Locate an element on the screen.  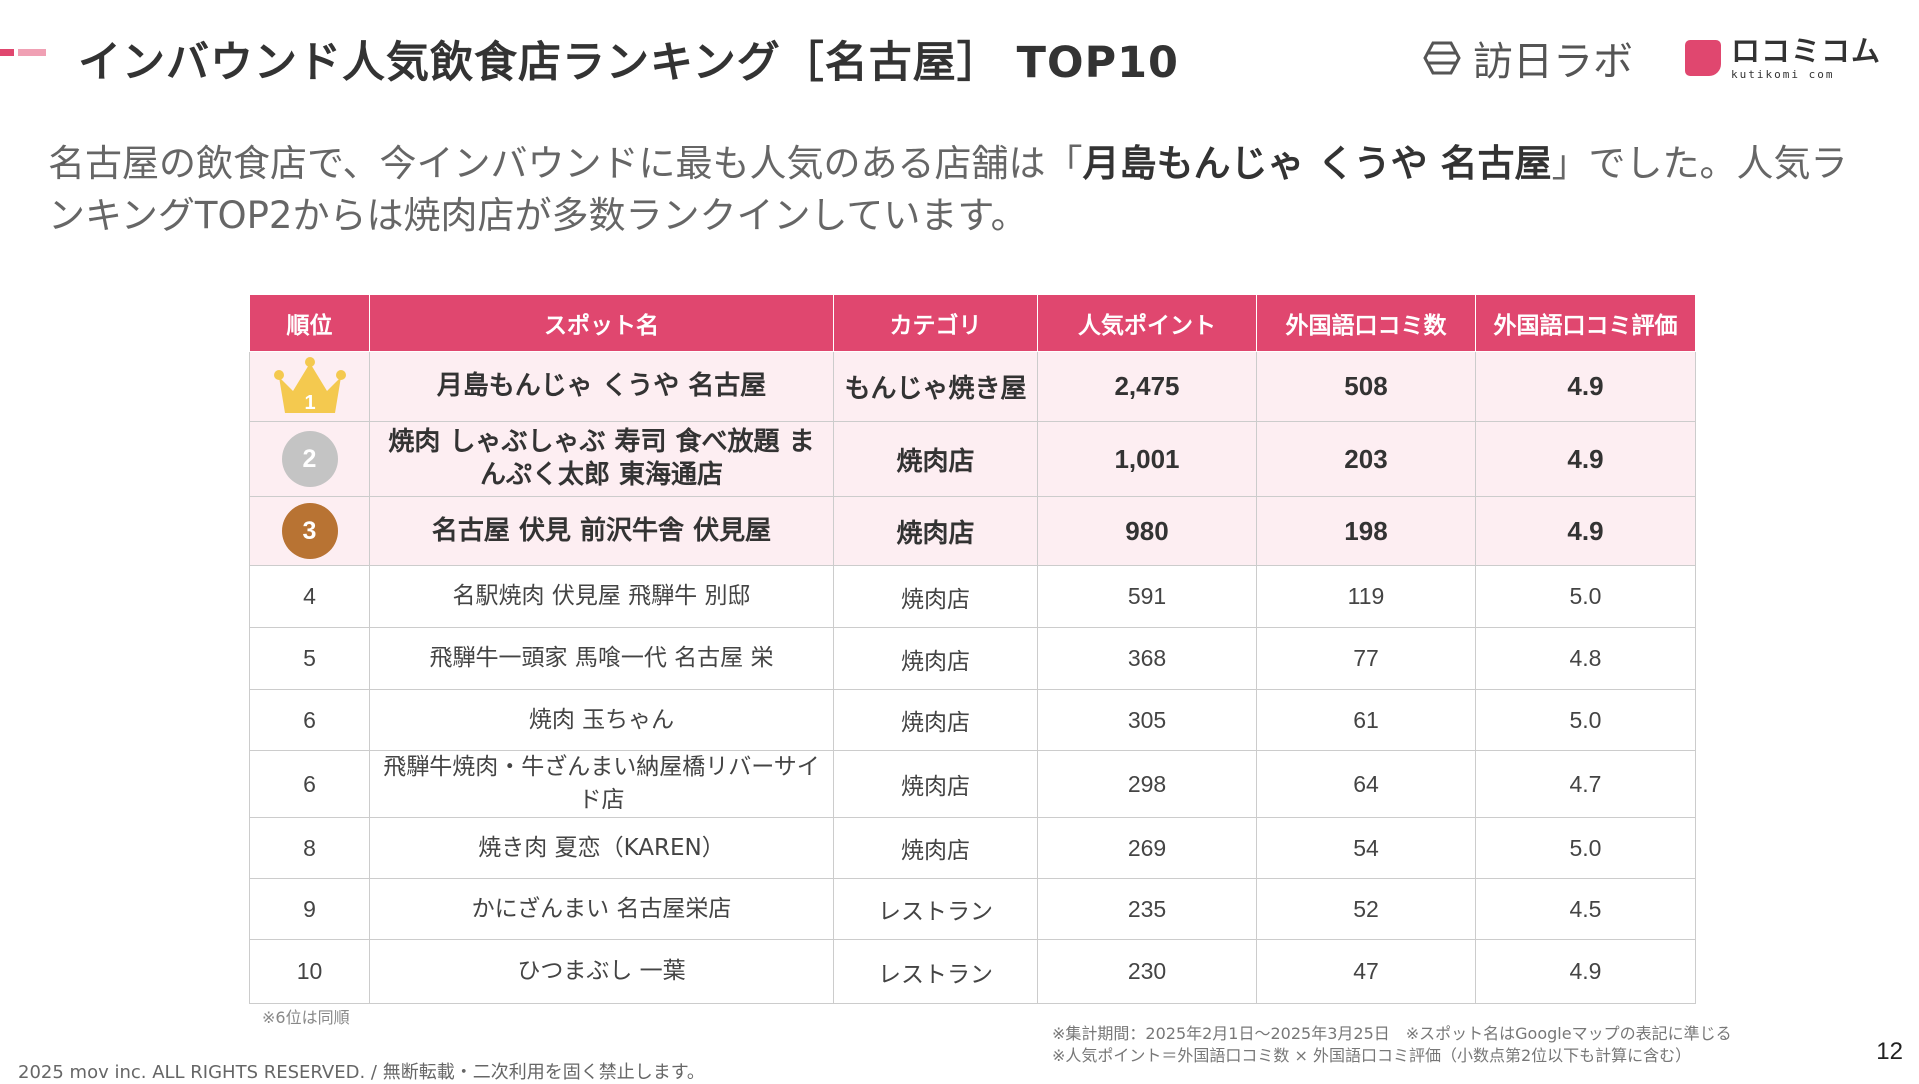
logo-kutikomi-jp: ロコミコム is located at coordinates (1805, 50).